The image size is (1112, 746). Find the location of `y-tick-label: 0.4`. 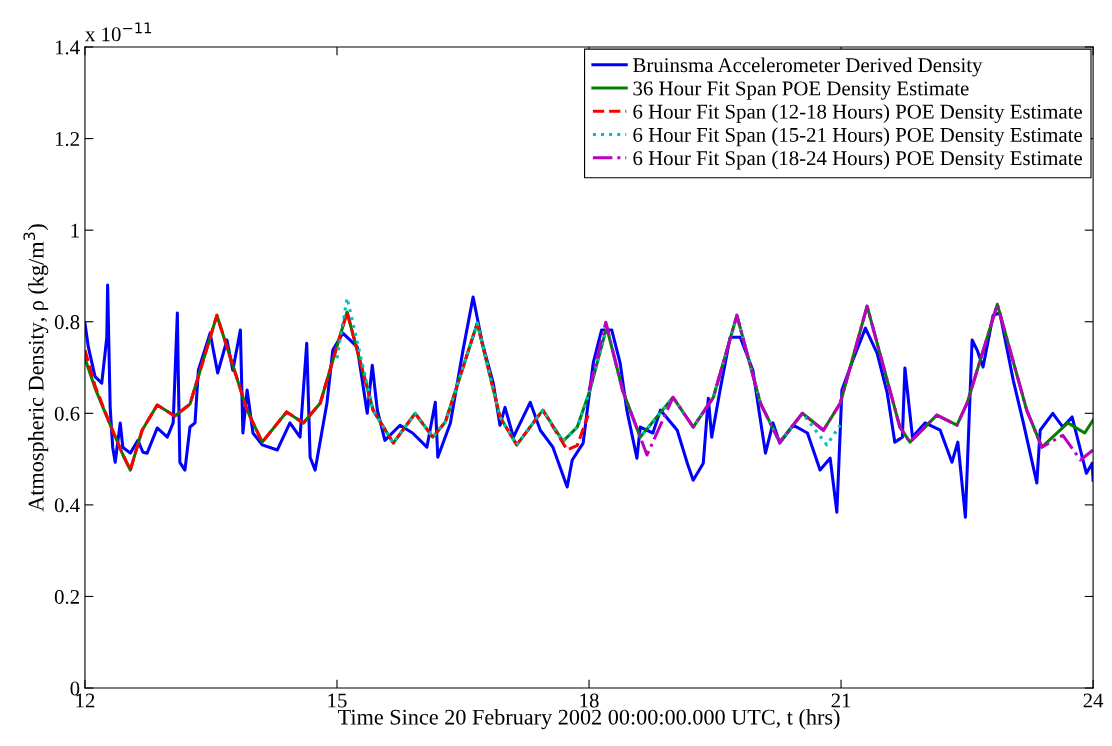

y-tick-label: 0.4 is located at coordinates (67, 505).